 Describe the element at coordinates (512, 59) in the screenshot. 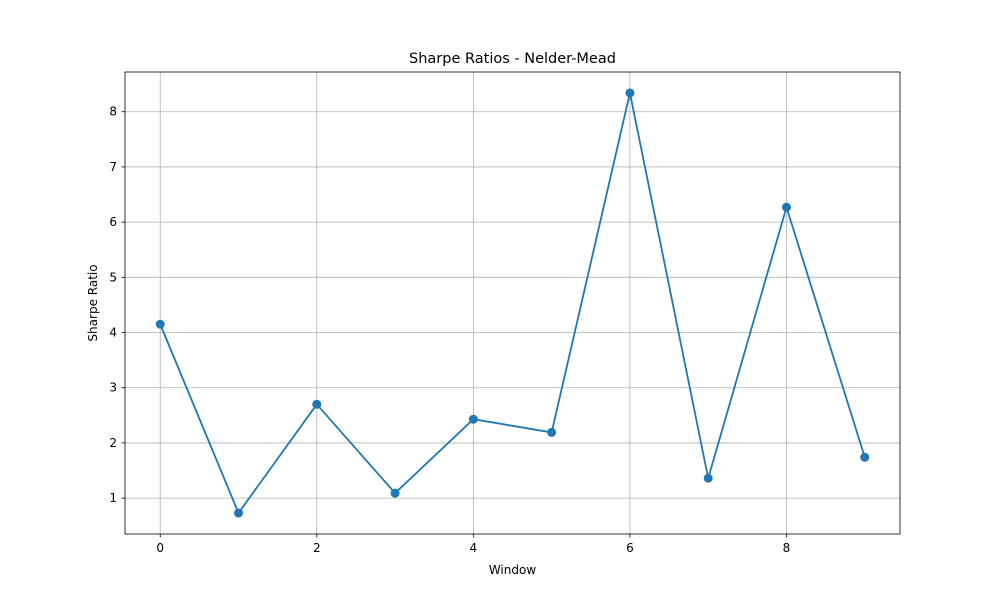

I see `chart-title: Sharpe Ratios - Nelder-Mead` at that location.